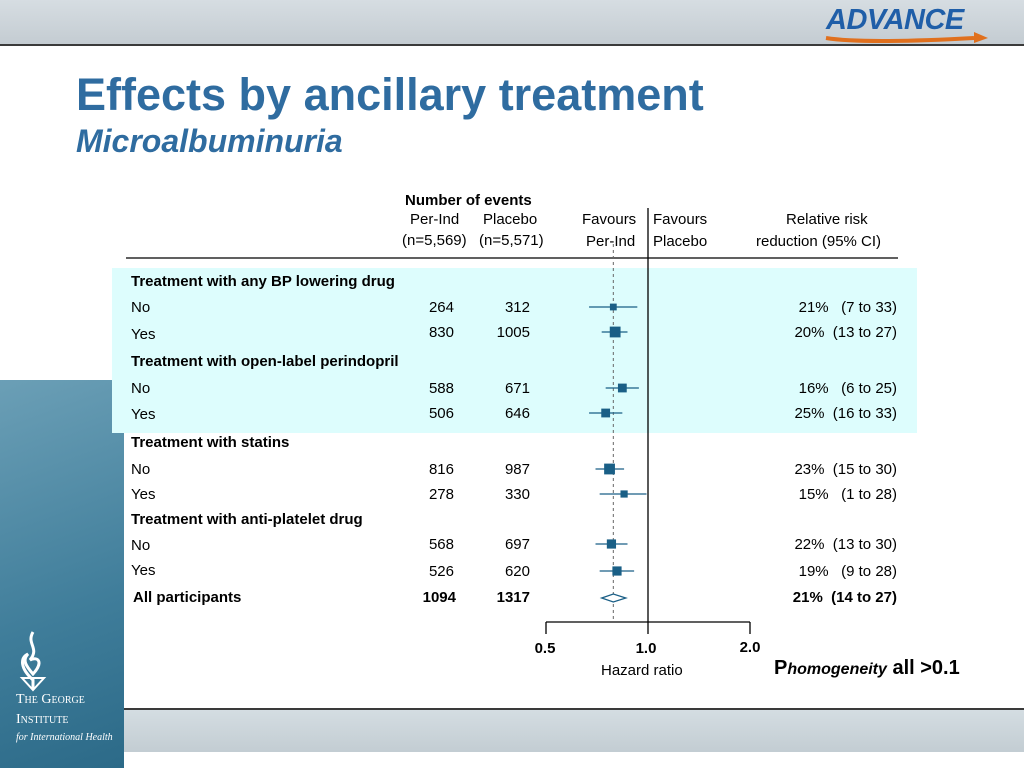 The height and width of the screenshot is (768, 1024). I want to click on homogeneity-p-value: Phomogeneity all >0.1, so click(867, 668).